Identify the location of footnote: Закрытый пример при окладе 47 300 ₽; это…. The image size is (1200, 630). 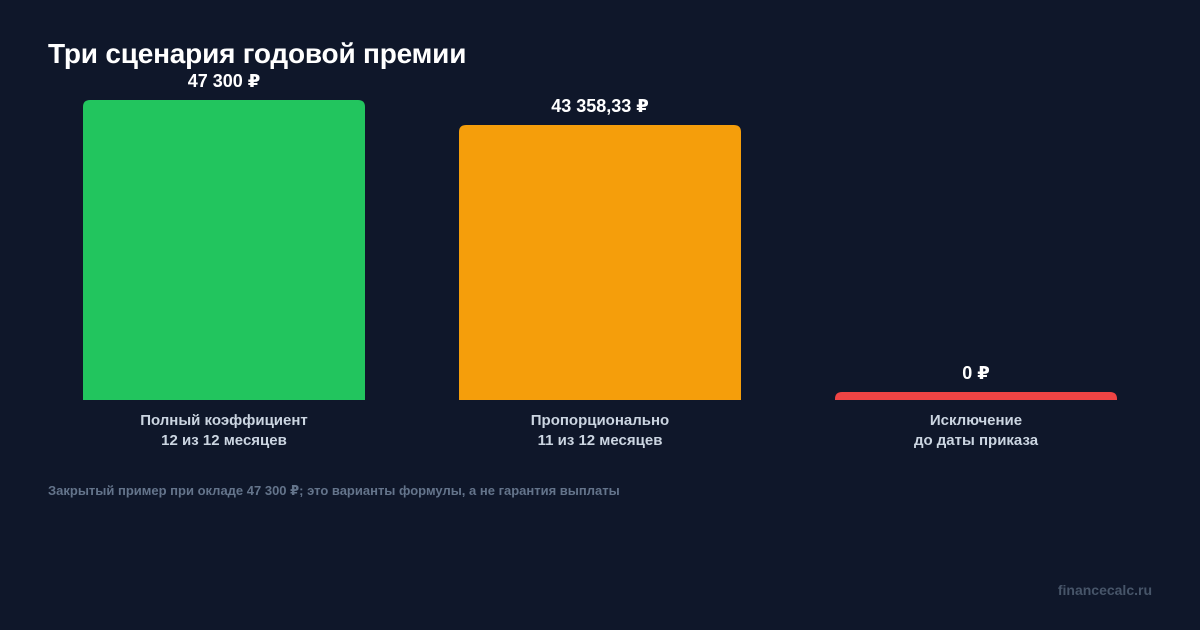
(334, 490).